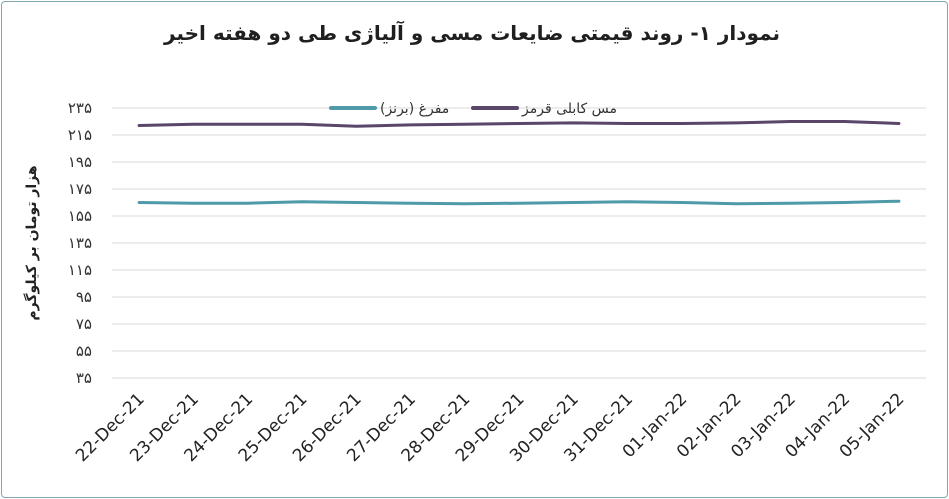 The height and width of the screenshot is (499, 949). I want to click on legend-label: مفرغ (برنز), so click(414, 109).